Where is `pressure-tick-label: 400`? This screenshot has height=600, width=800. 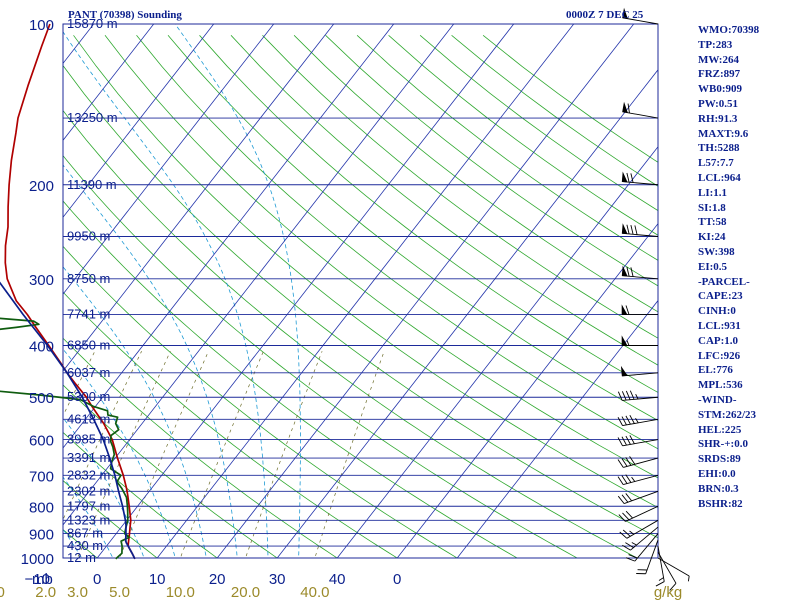 pressure-tick-label: 400 is located at coordinates (41, 347).